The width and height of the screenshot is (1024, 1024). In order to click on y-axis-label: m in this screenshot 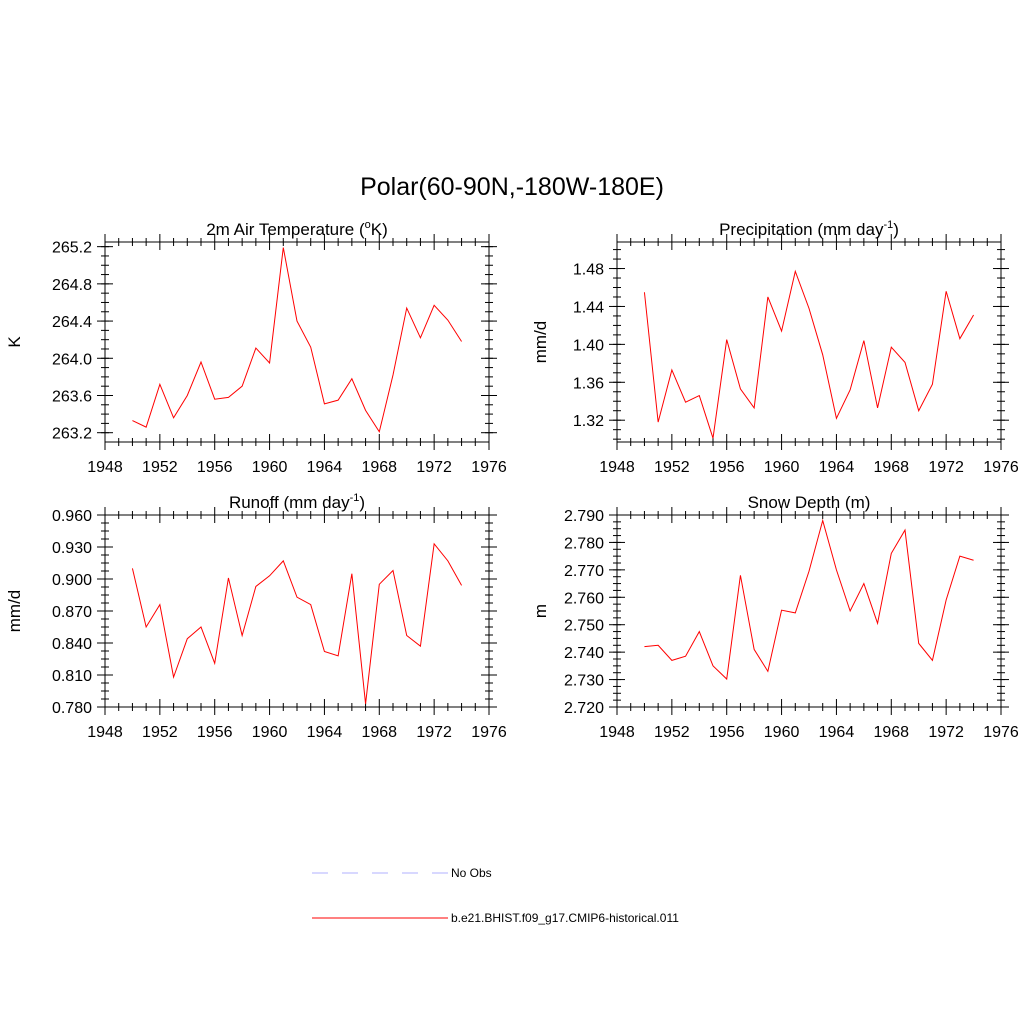, I will do `click(540, 611)`.